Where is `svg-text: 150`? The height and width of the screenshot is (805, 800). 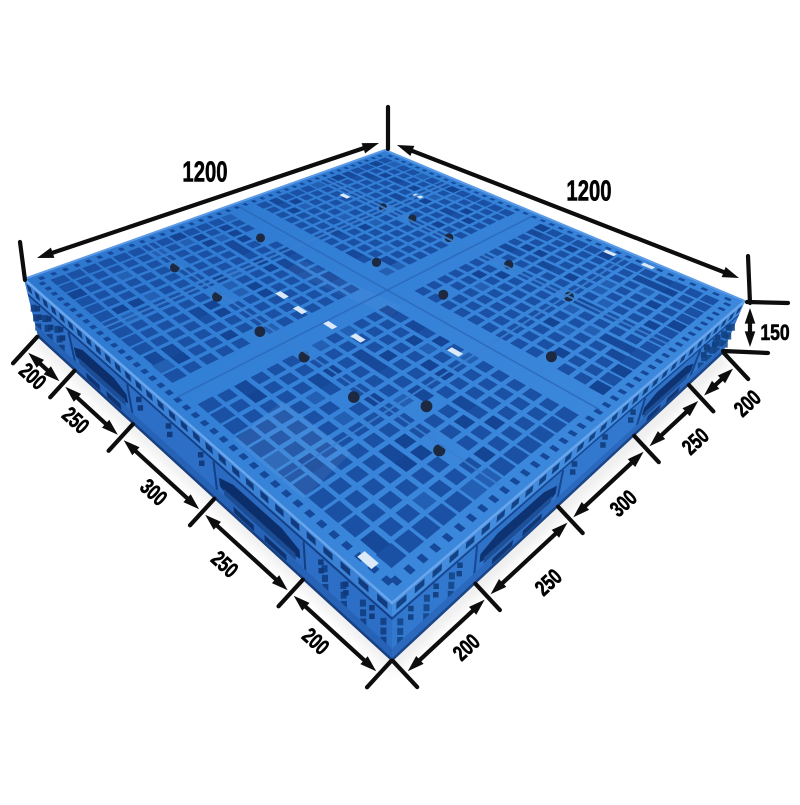 svg-text: 150 is located at coordinates (774, 333).